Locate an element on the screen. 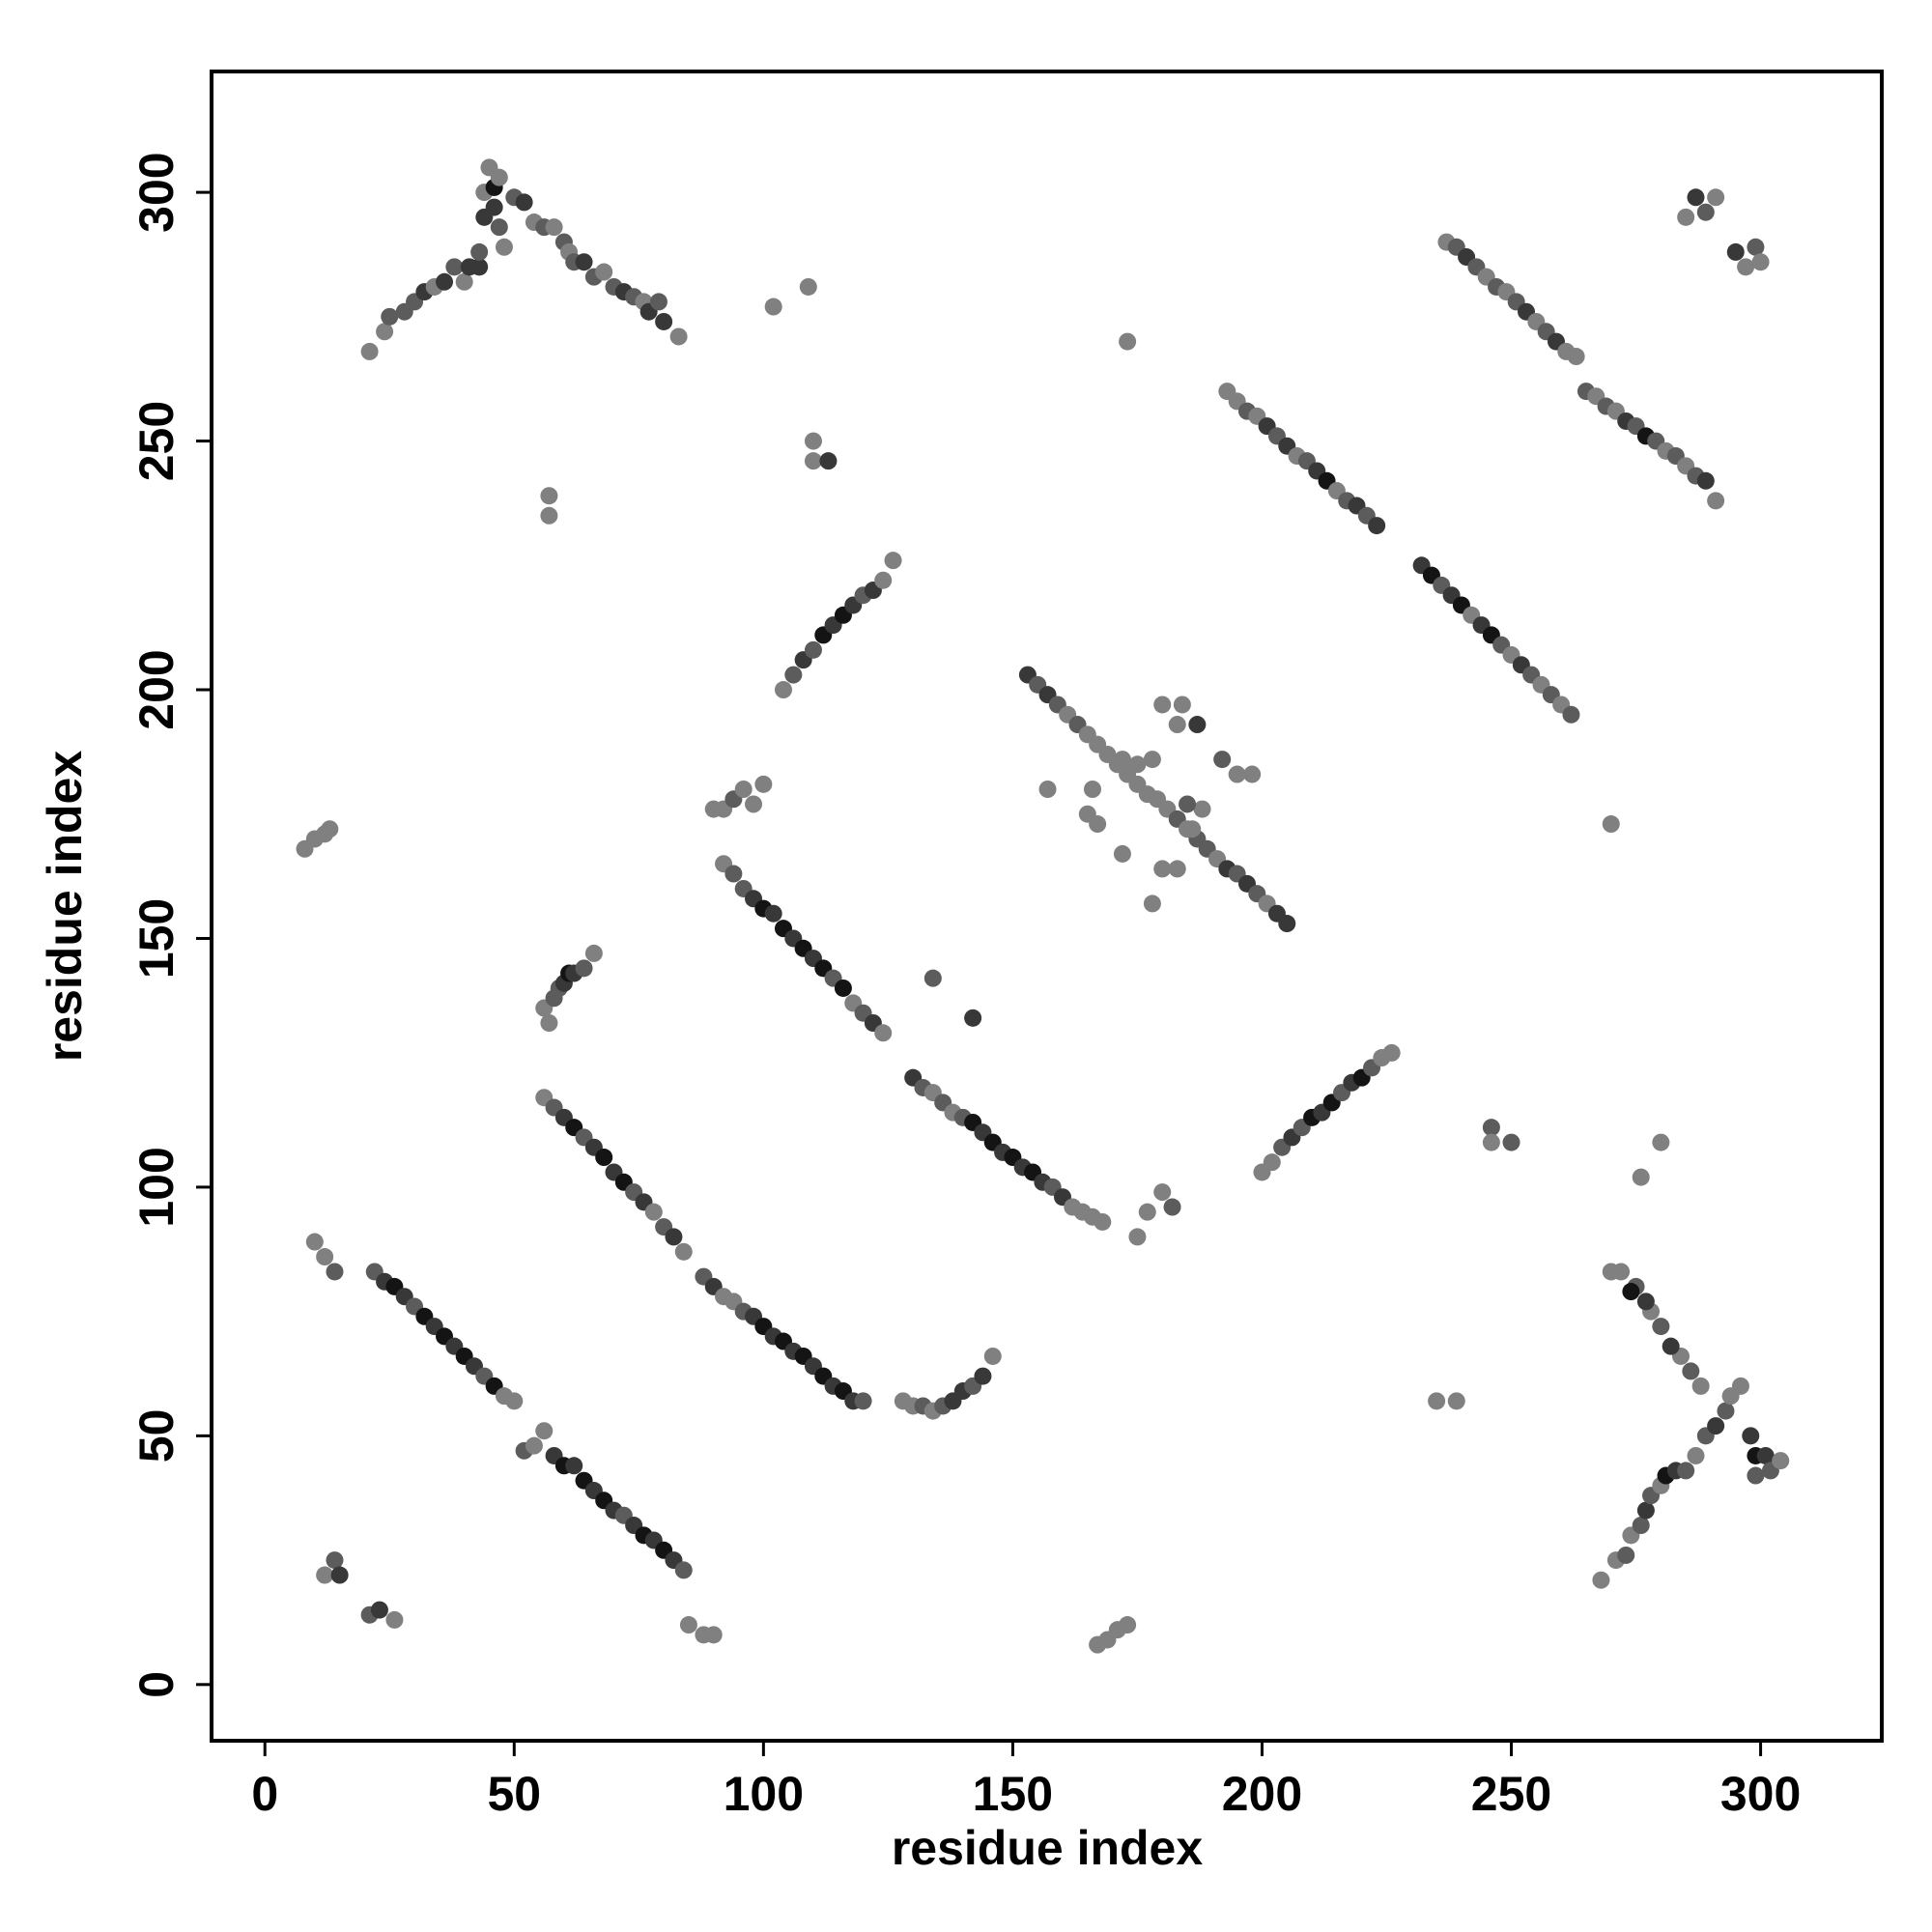 This screenshot has height=1932, width=1932. y-axis-label: residue index is located at coordinates (65, 907).